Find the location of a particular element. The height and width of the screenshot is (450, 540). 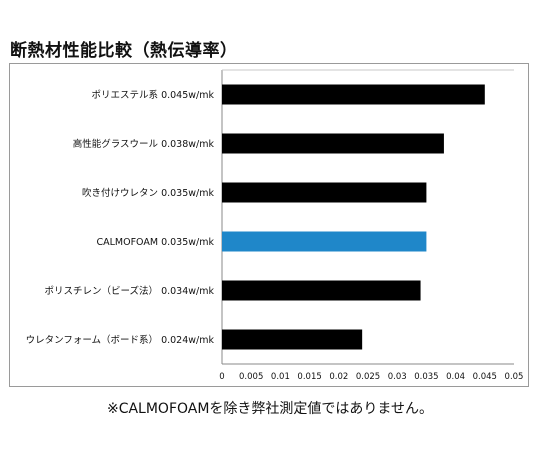

x-tick-label-6: 0.03 is located at coordinates (397, 377).